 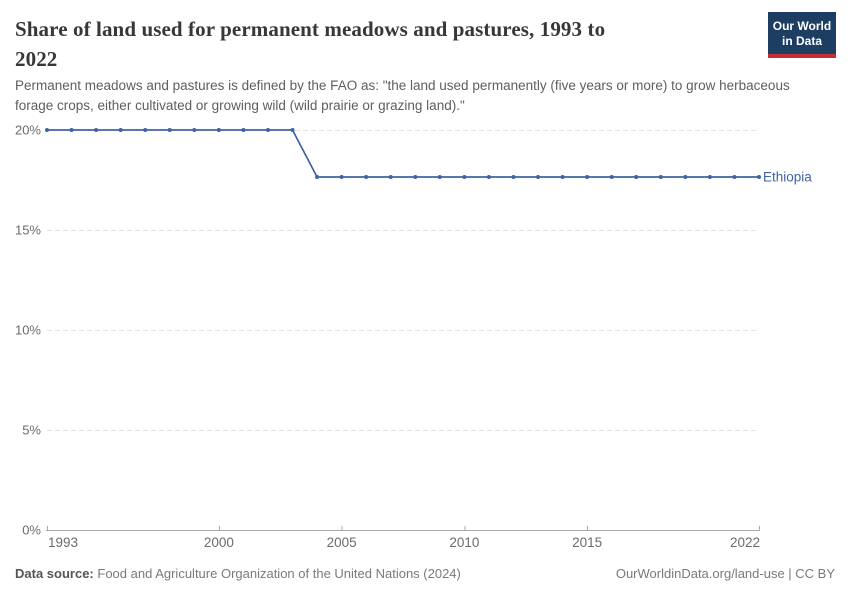 What do you see at coordinates (47, 130) in the screenshot?
I see `data-point-1993` at bounding box center [47, 130].